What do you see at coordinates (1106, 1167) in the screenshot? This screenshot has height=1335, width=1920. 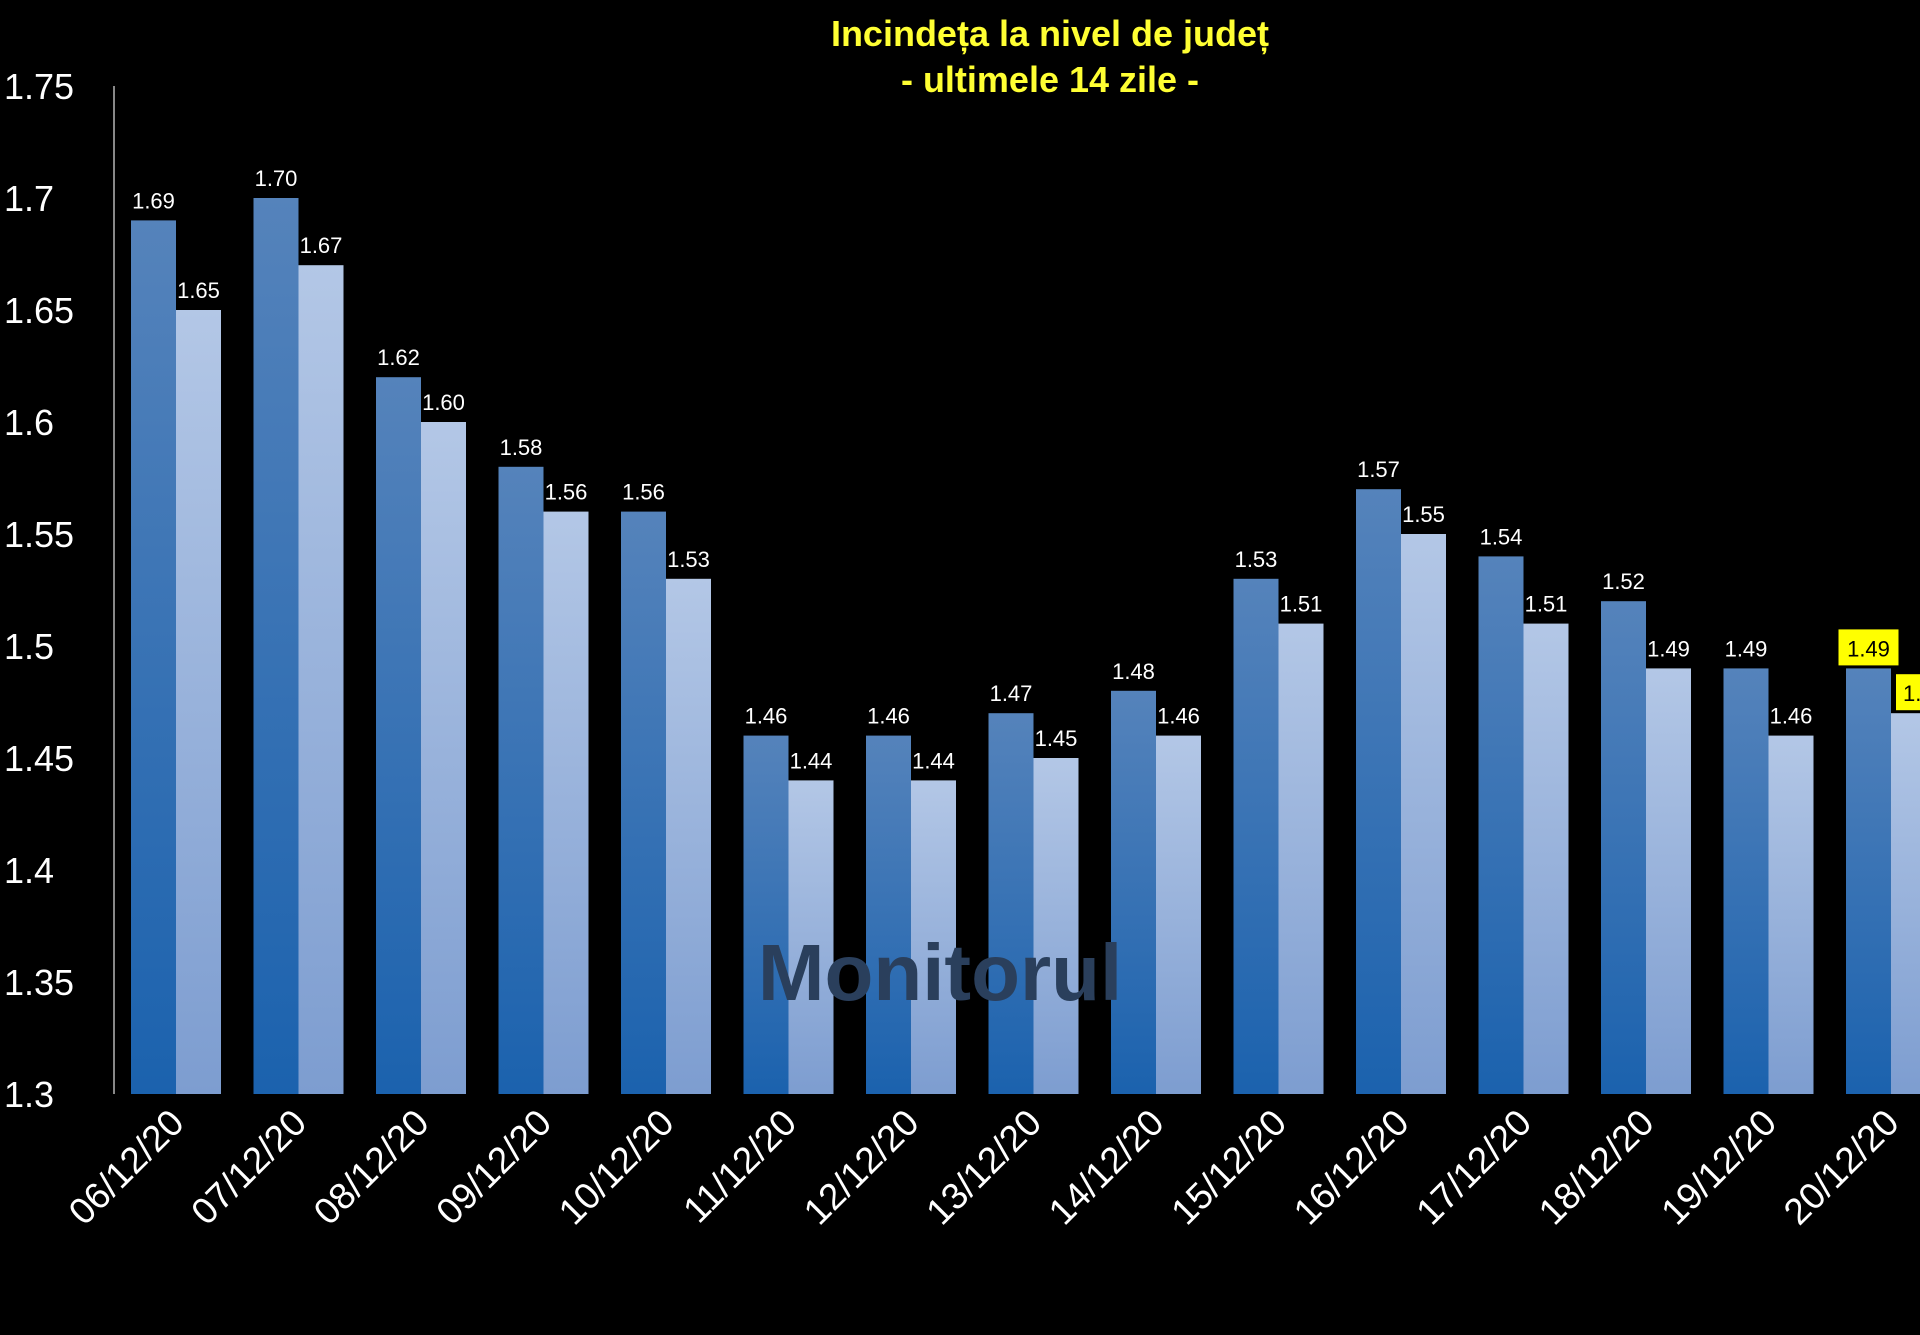 I see `x-tick-label: 14/12/20` at bounding box center [1106, 1167].